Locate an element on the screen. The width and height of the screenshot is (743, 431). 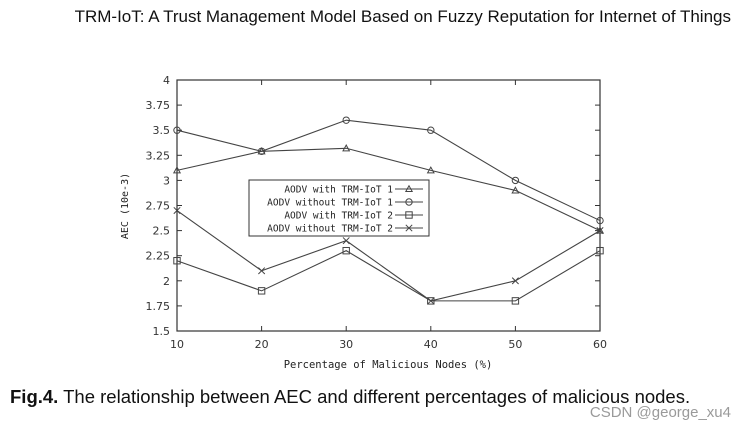
legend-entry: AODV with TRM-IoT 2 is located at coordinates (353, 216).